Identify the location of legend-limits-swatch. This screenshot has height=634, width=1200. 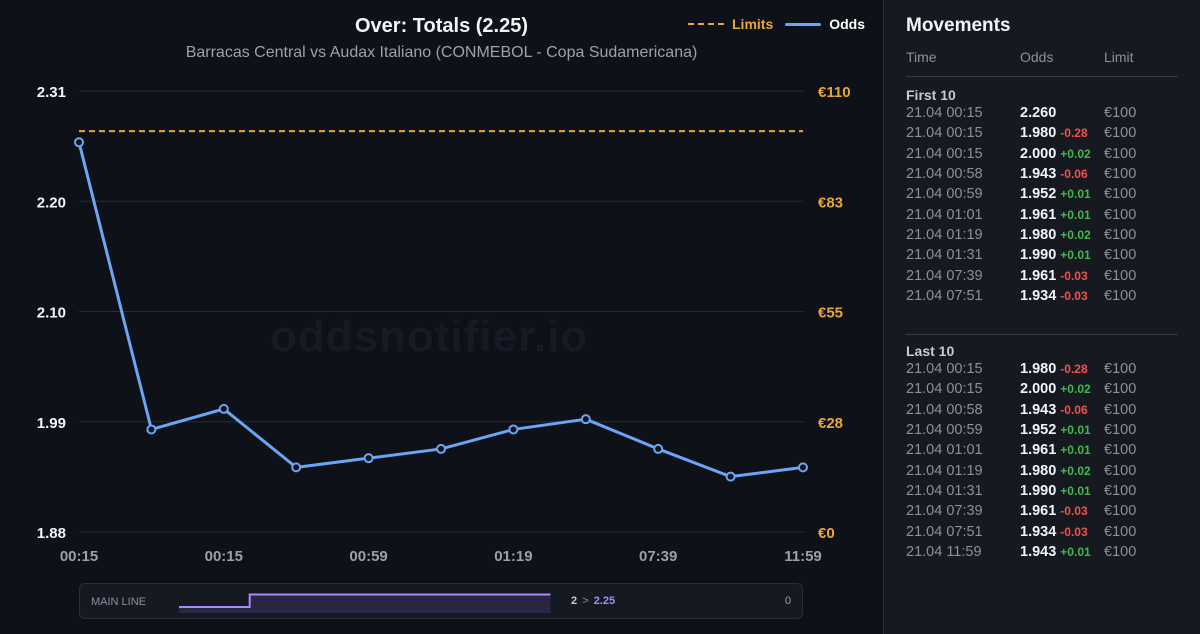
(706, 24).